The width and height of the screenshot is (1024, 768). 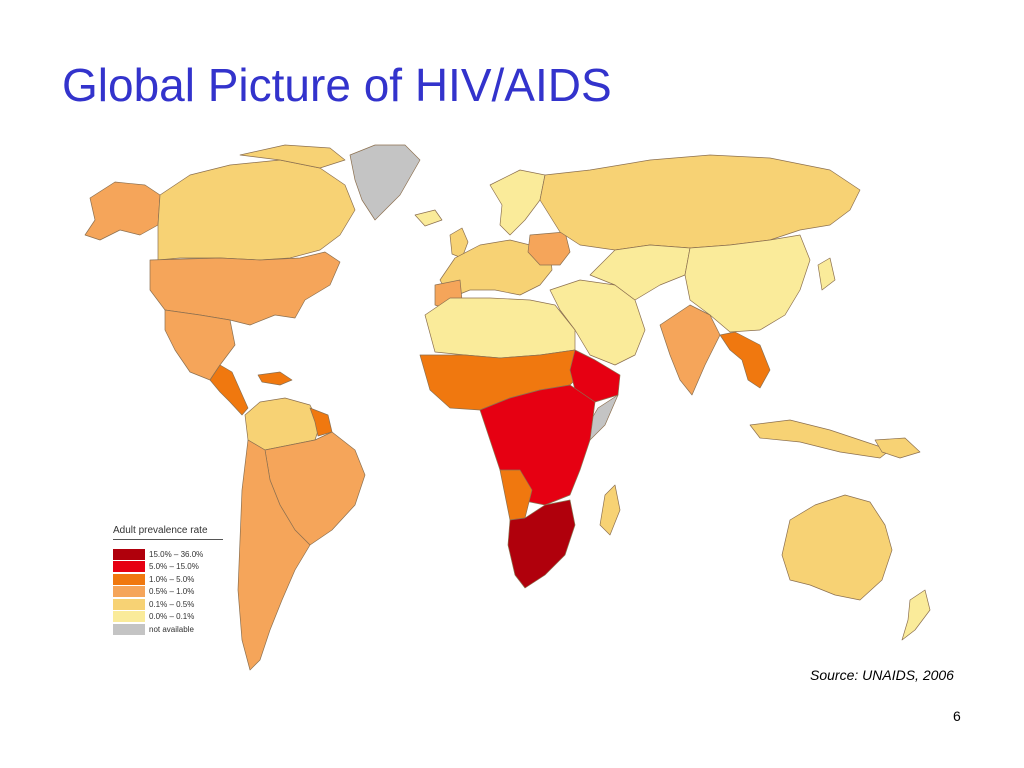 I want to click on region-alaska, so click(x=122, y=211).